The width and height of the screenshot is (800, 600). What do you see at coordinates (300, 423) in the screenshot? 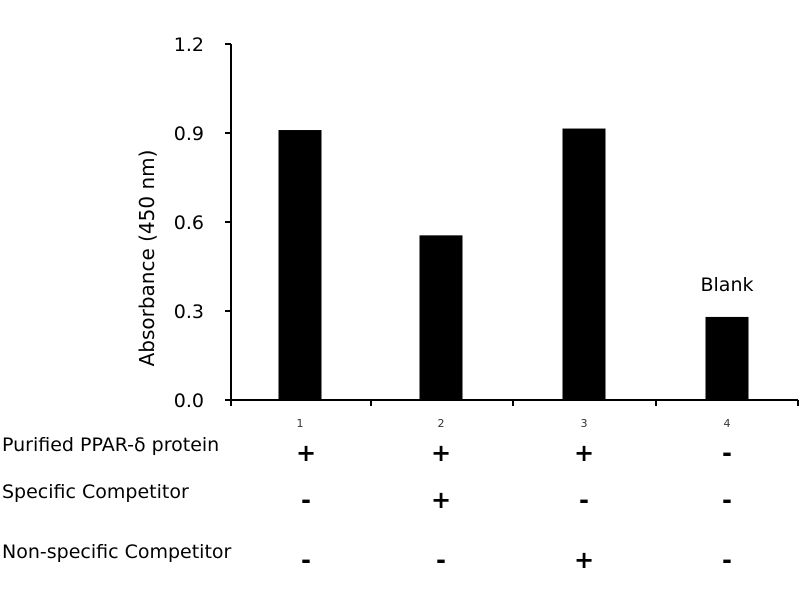
I see `x-tick-label: 1` at bounding box center [300, 423].